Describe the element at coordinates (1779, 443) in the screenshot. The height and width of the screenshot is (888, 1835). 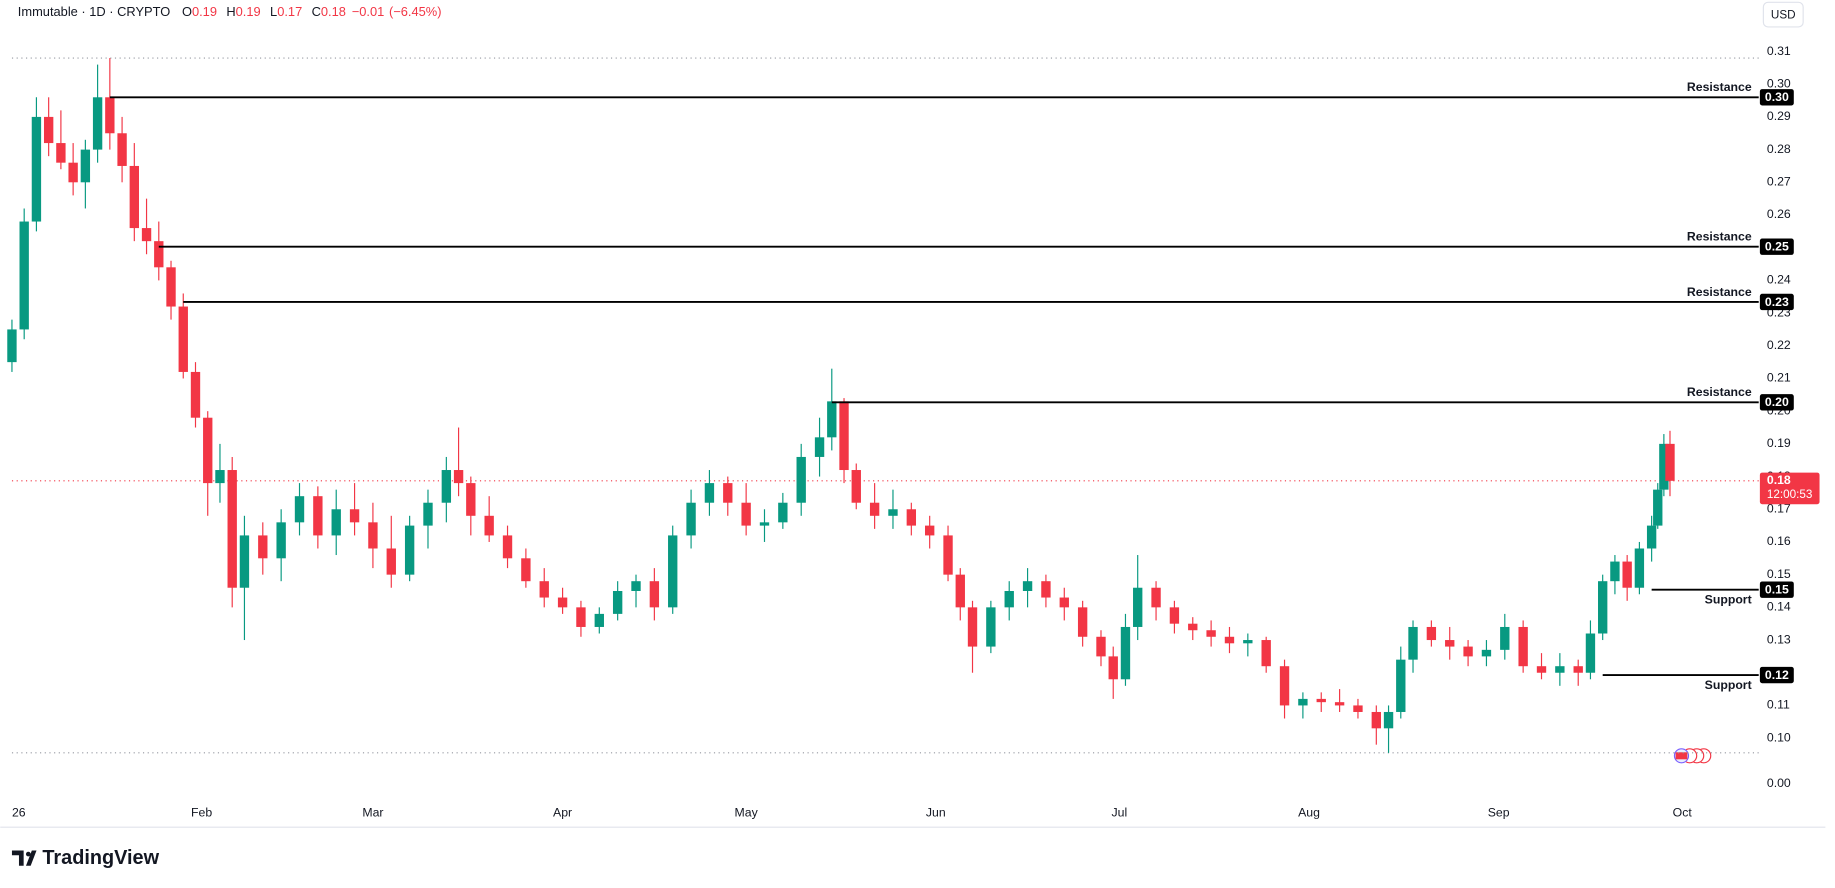
I see `y-tick-label: 0.19` at that location.